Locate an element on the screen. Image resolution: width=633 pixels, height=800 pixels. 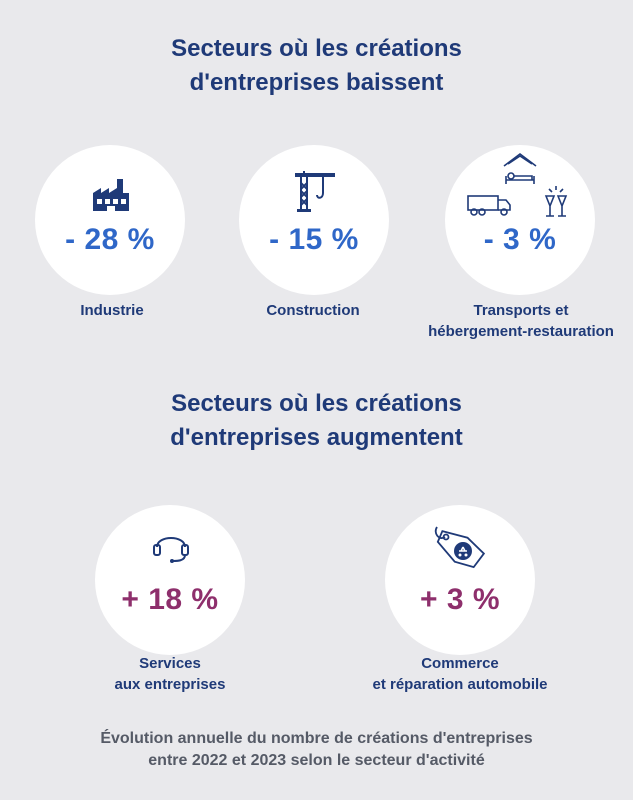
price-tag-icon is located at coordinates (460, 547).